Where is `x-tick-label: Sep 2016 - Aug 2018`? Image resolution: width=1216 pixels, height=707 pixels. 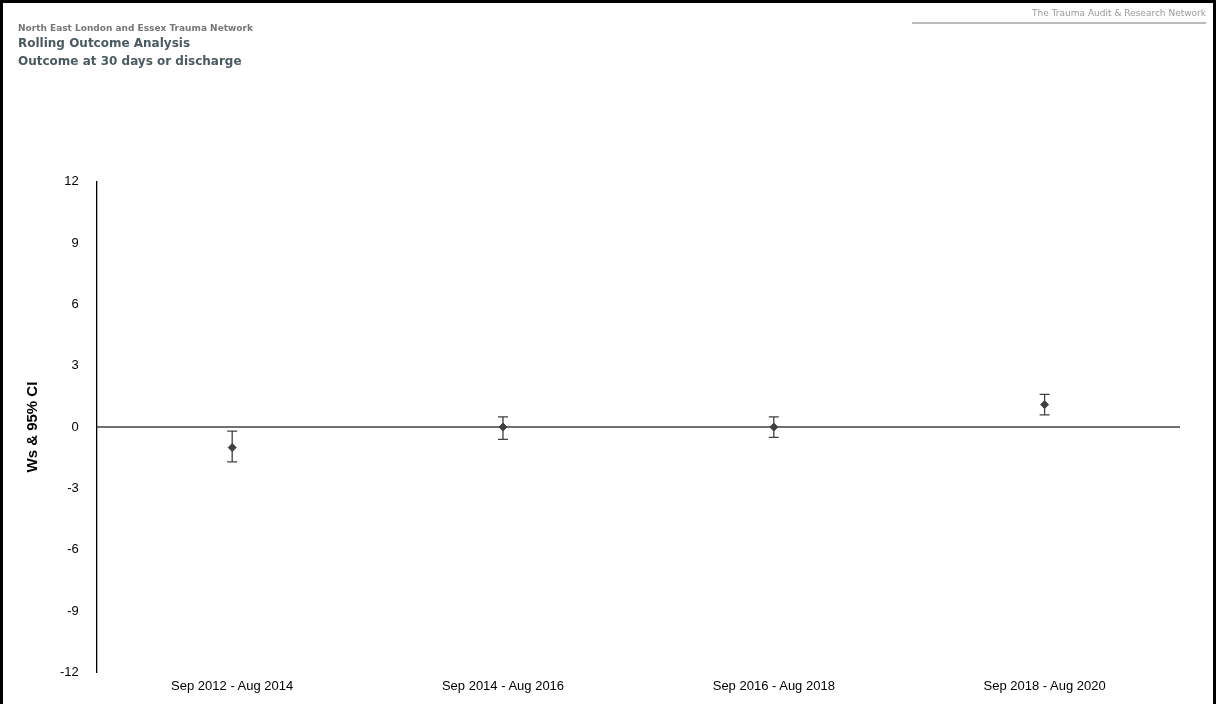
x-tick-label: Sep 2016 - Aug 2018 is located at coordinates (773, 685).